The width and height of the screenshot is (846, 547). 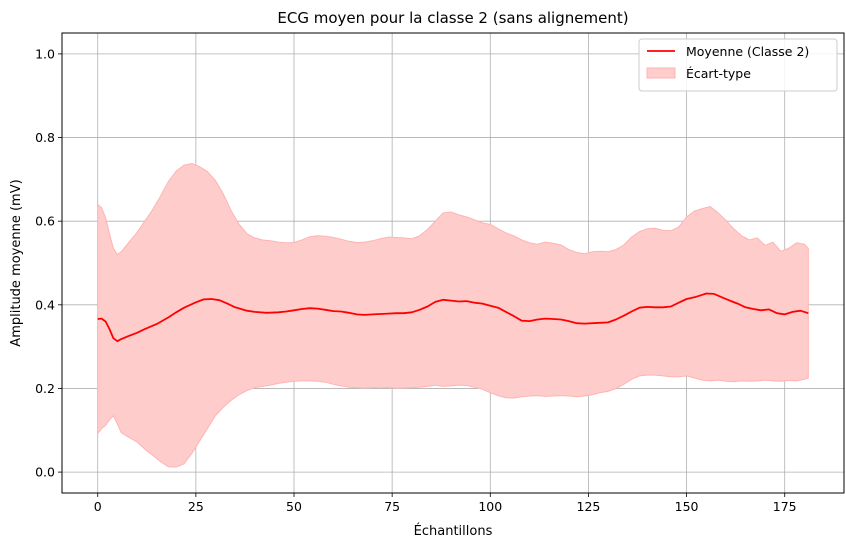 I want to click on mean-line-layer, so click(x=453, y=317).